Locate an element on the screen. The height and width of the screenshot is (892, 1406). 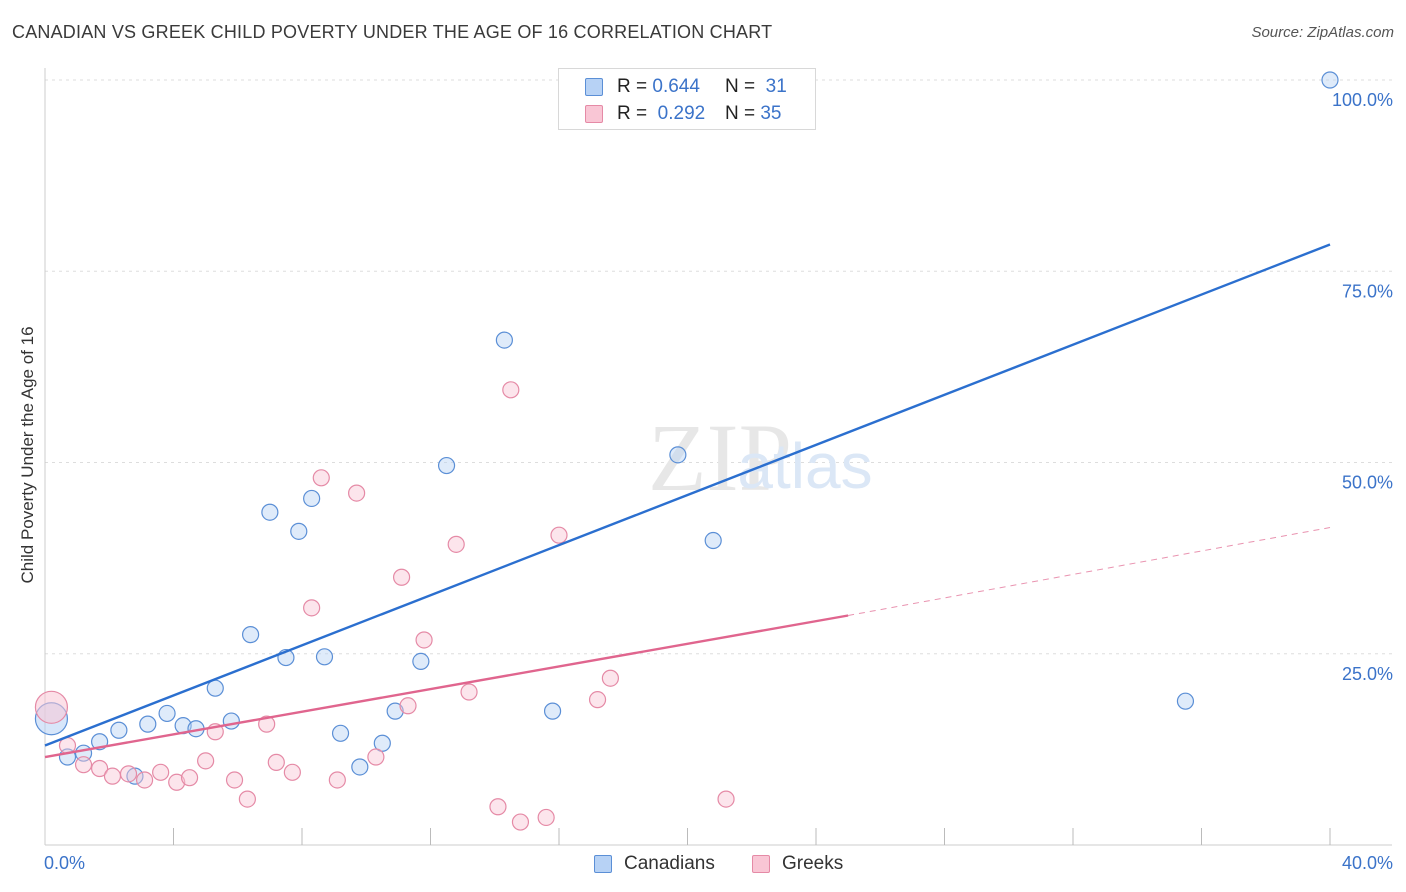
bottom-canadians-swatch is located at coordinates (603, 864).